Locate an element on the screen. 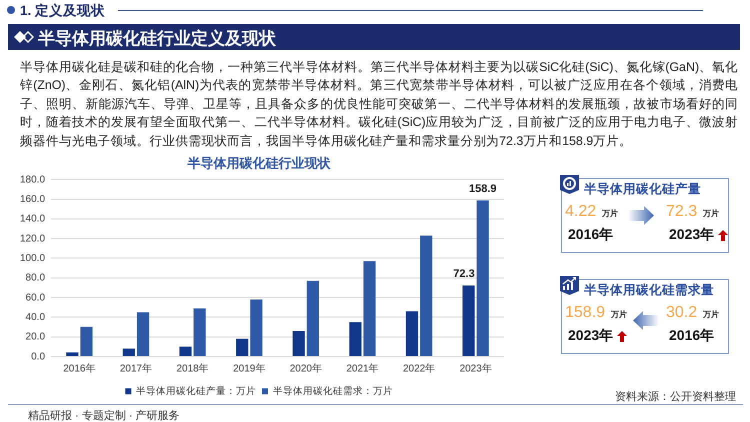 The width and height of the screenshot is (750, 422). x-tick-label: 2021年 is located at coordinates (362, 368).